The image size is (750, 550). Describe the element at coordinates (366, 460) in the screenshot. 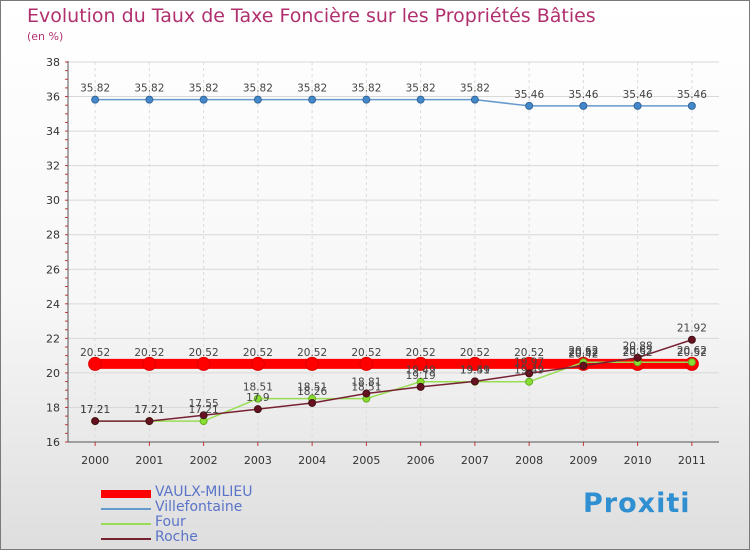

I see `x-tick-label: 2005` at that location.